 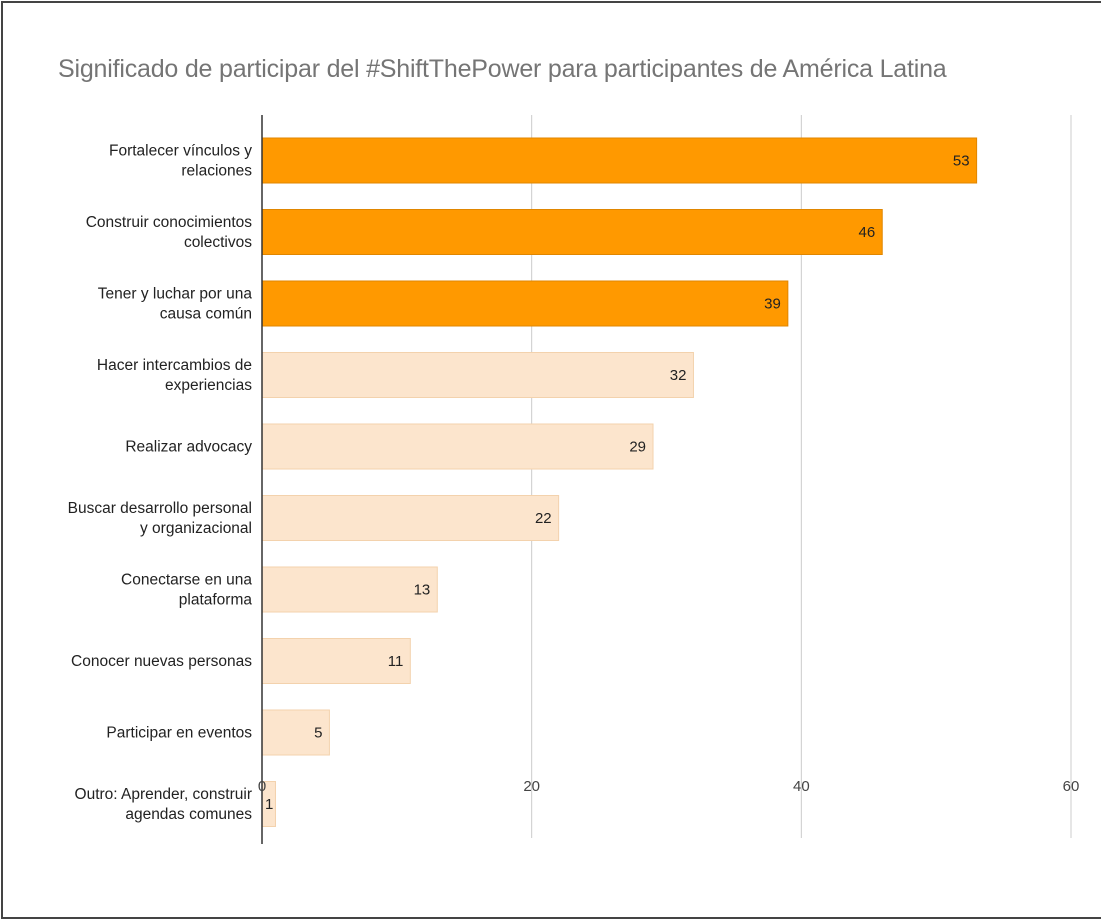 I want to click on data-label: 1, so click(x=269, y=804).